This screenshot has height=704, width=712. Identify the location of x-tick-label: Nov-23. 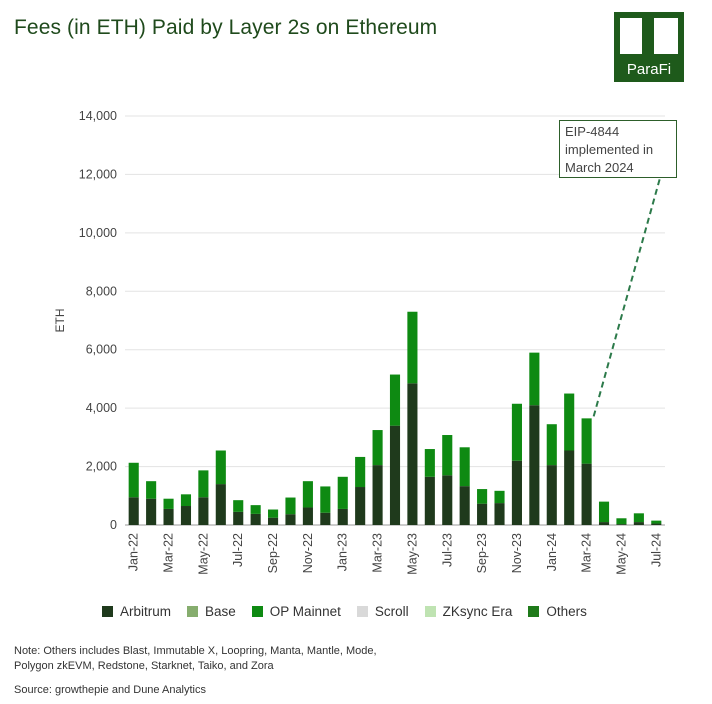
(517, 553).